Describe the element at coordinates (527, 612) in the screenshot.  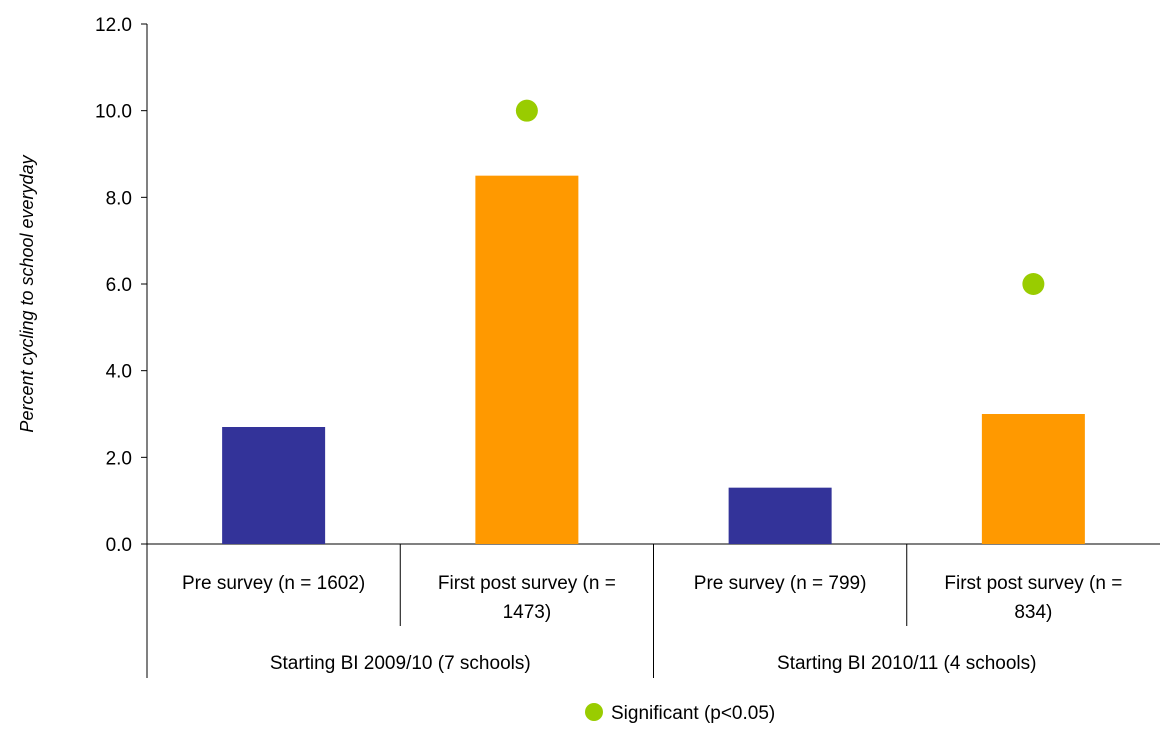
I see `category-label: 1473)` at that location.